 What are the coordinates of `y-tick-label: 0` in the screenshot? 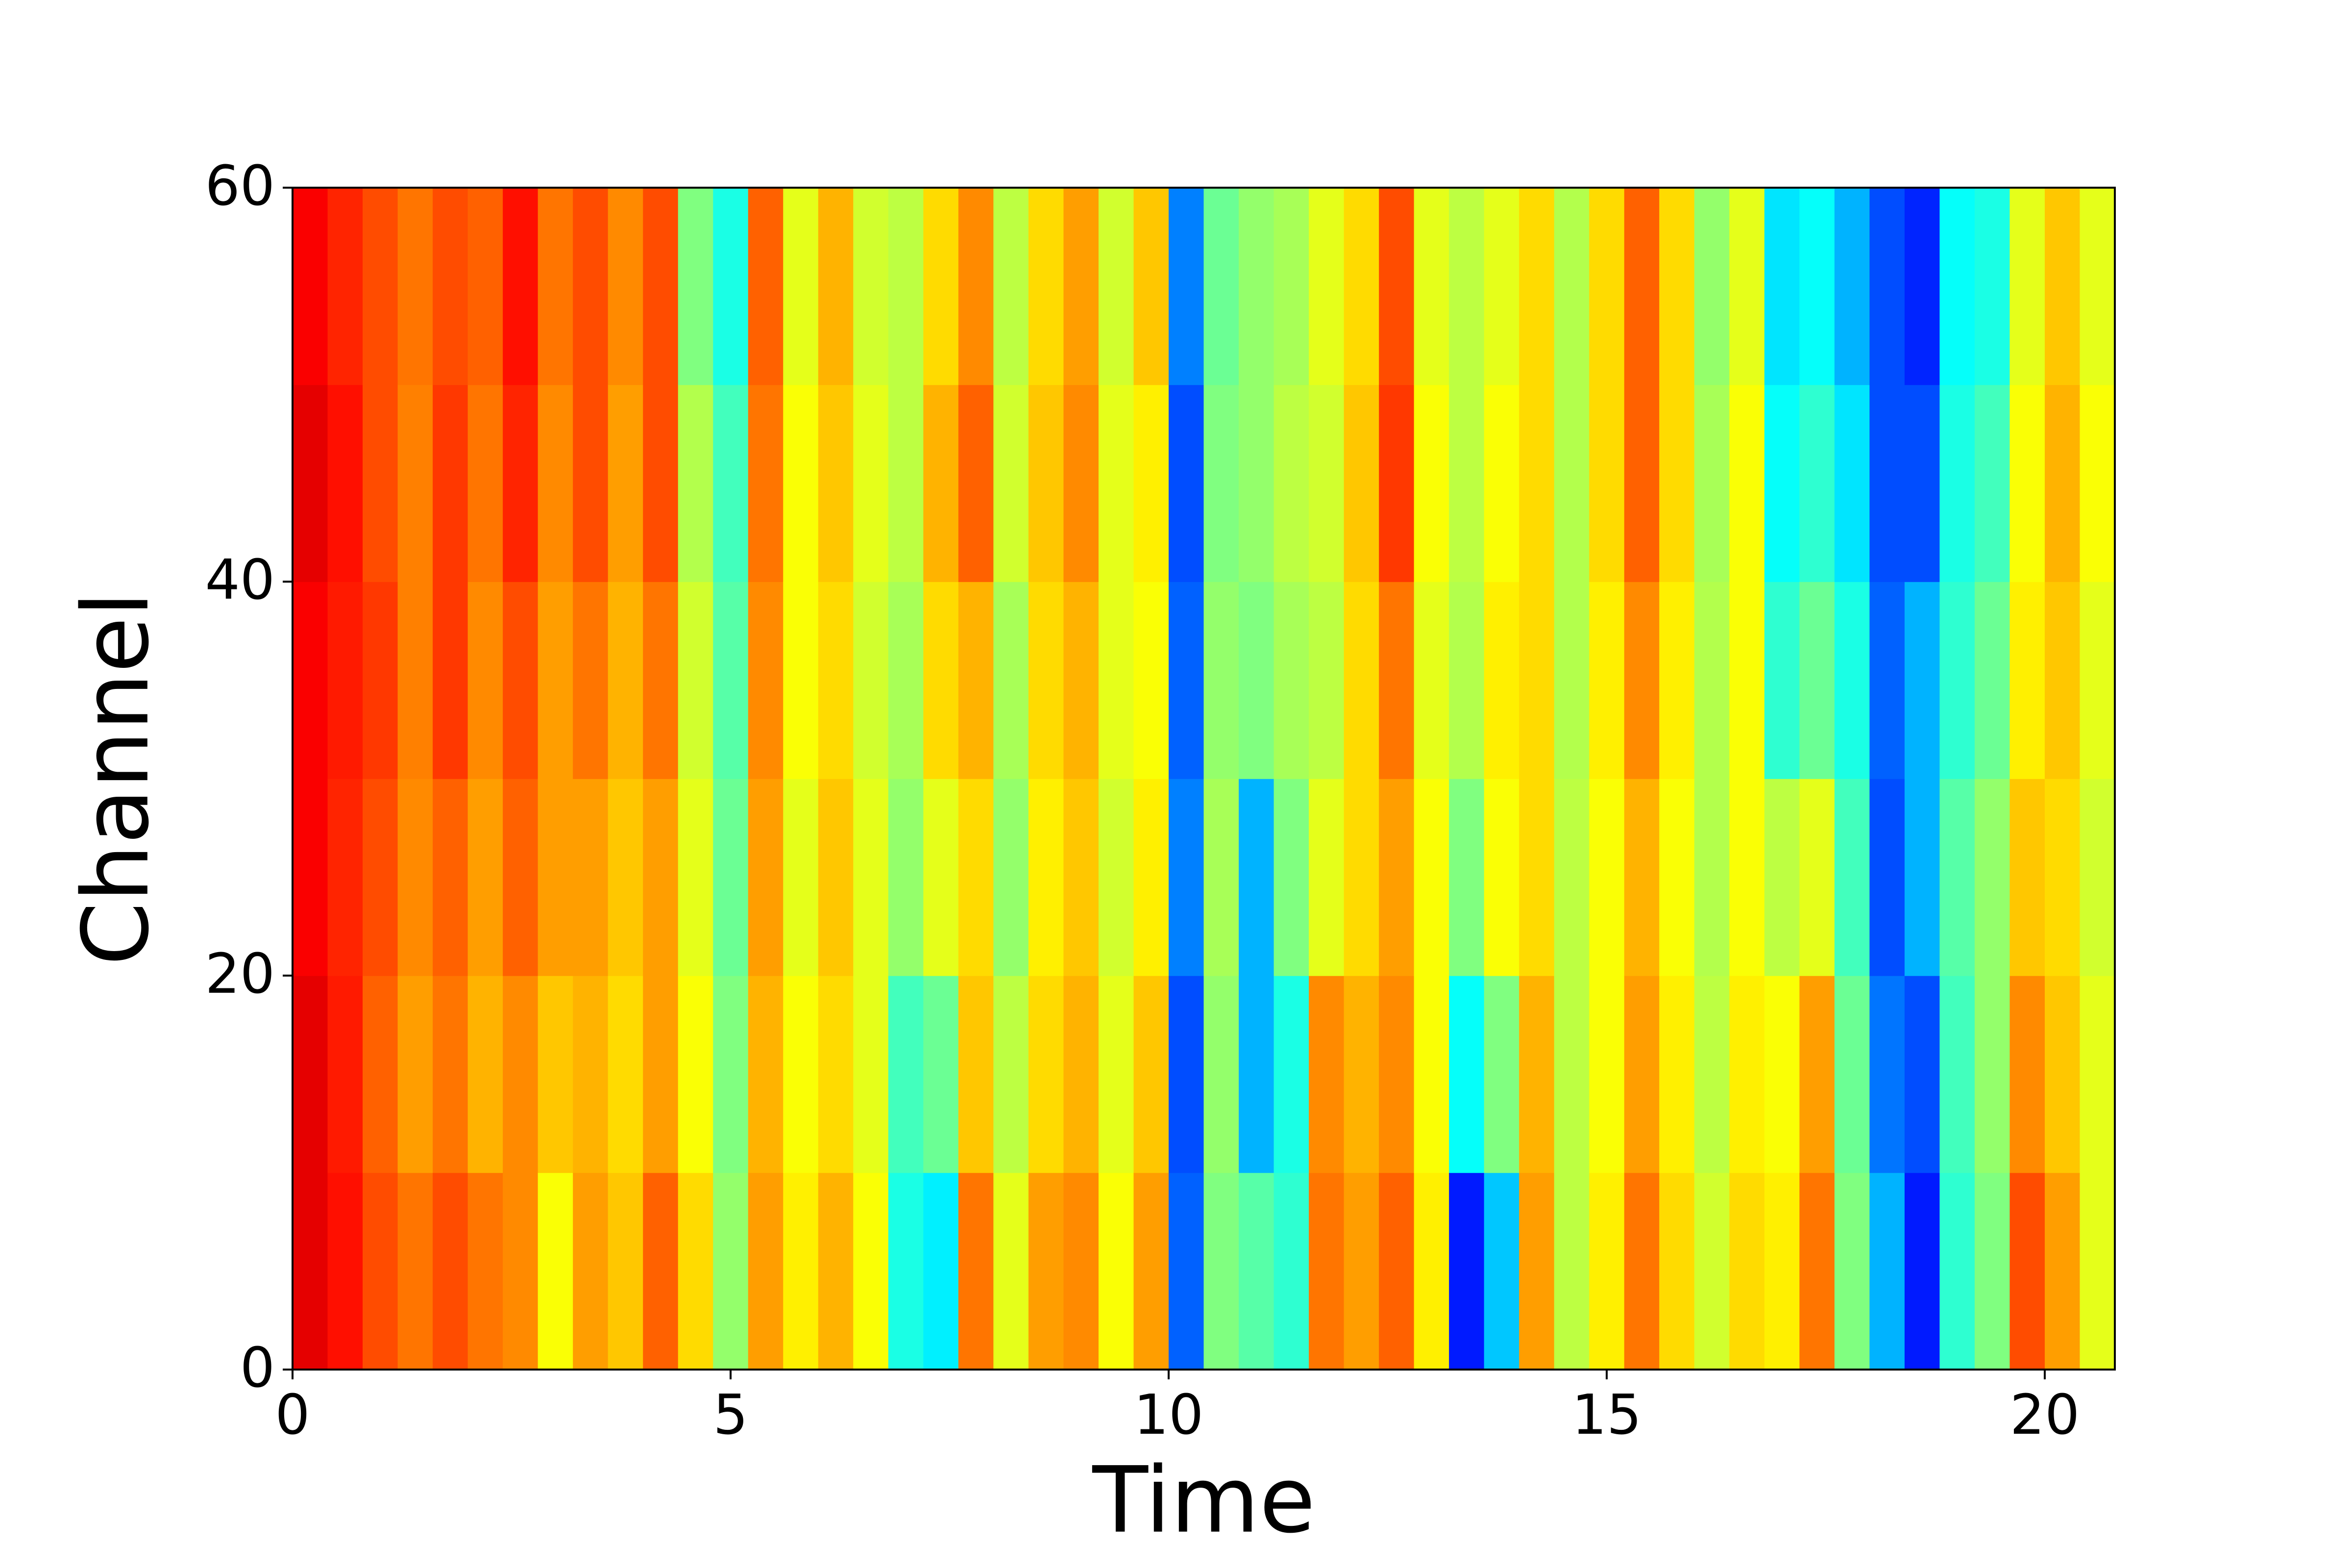 It's located at (257, 1368).